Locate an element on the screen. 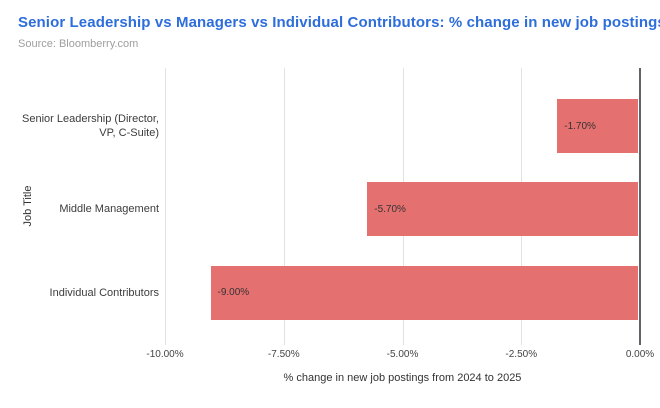  bar-value-label: -5.70% is located at coordinates (390, 209).